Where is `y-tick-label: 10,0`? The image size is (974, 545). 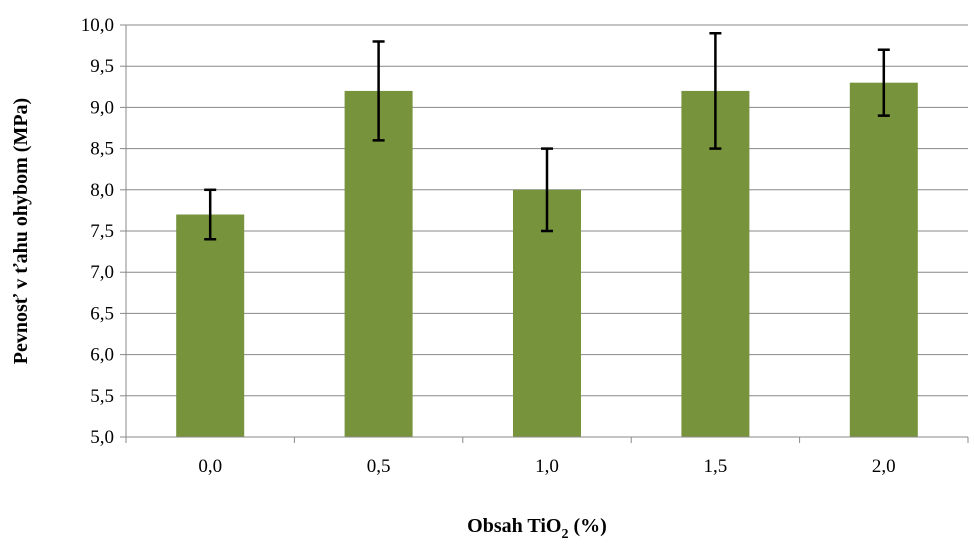
y-tick-label: 10,0 is located at coordinates (97, 25).